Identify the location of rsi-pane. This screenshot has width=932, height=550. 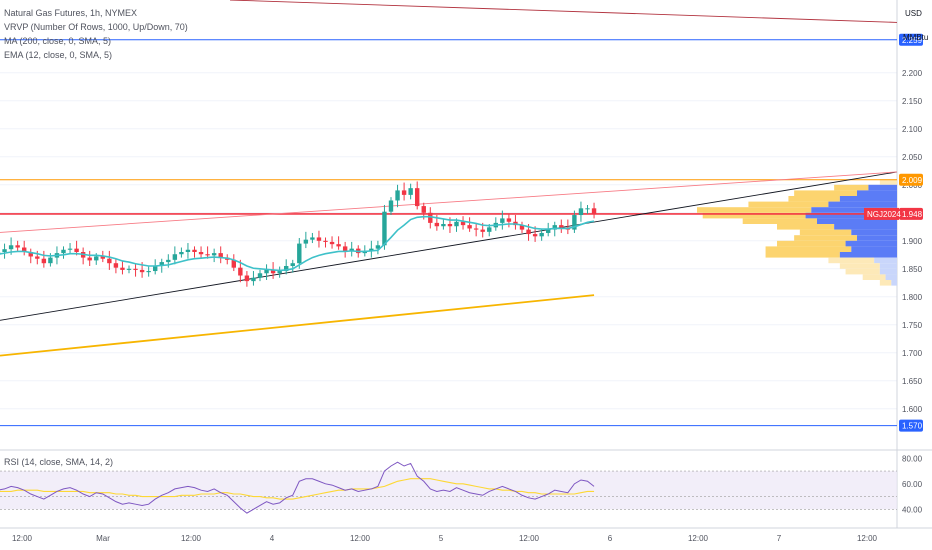
(448, 487).